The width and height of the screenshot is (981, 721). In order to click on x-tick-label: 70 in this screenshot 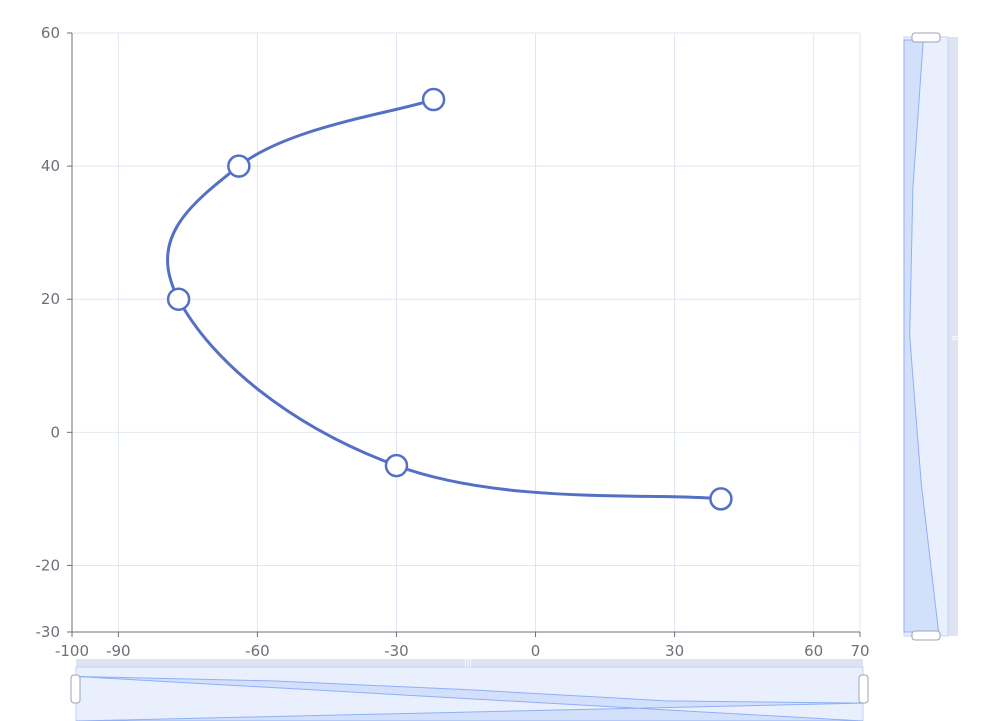, I will do `click(859, 651)`.